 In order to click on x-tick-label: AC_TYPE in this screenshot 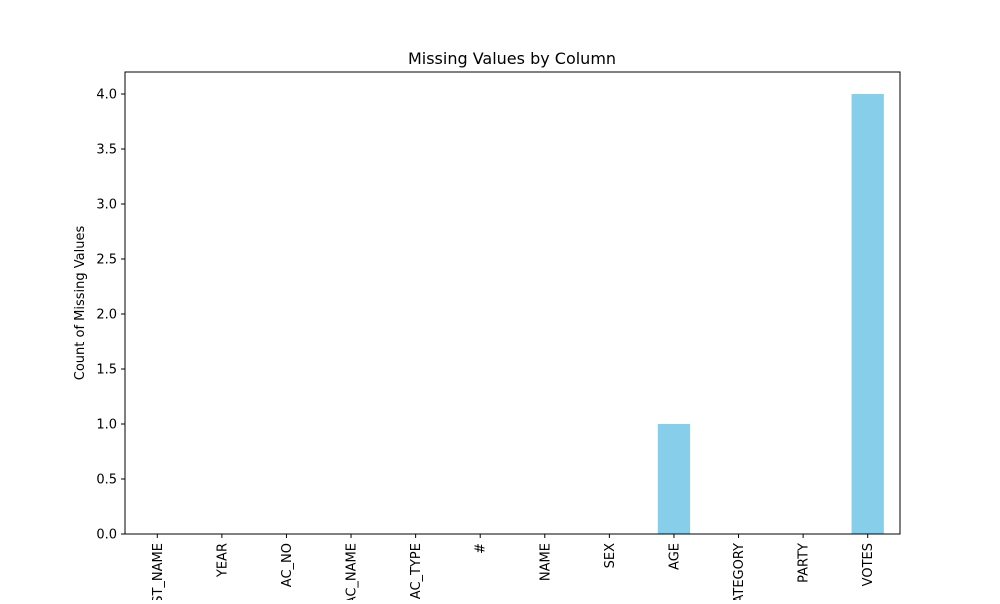, I will do `click(416, 571)`.